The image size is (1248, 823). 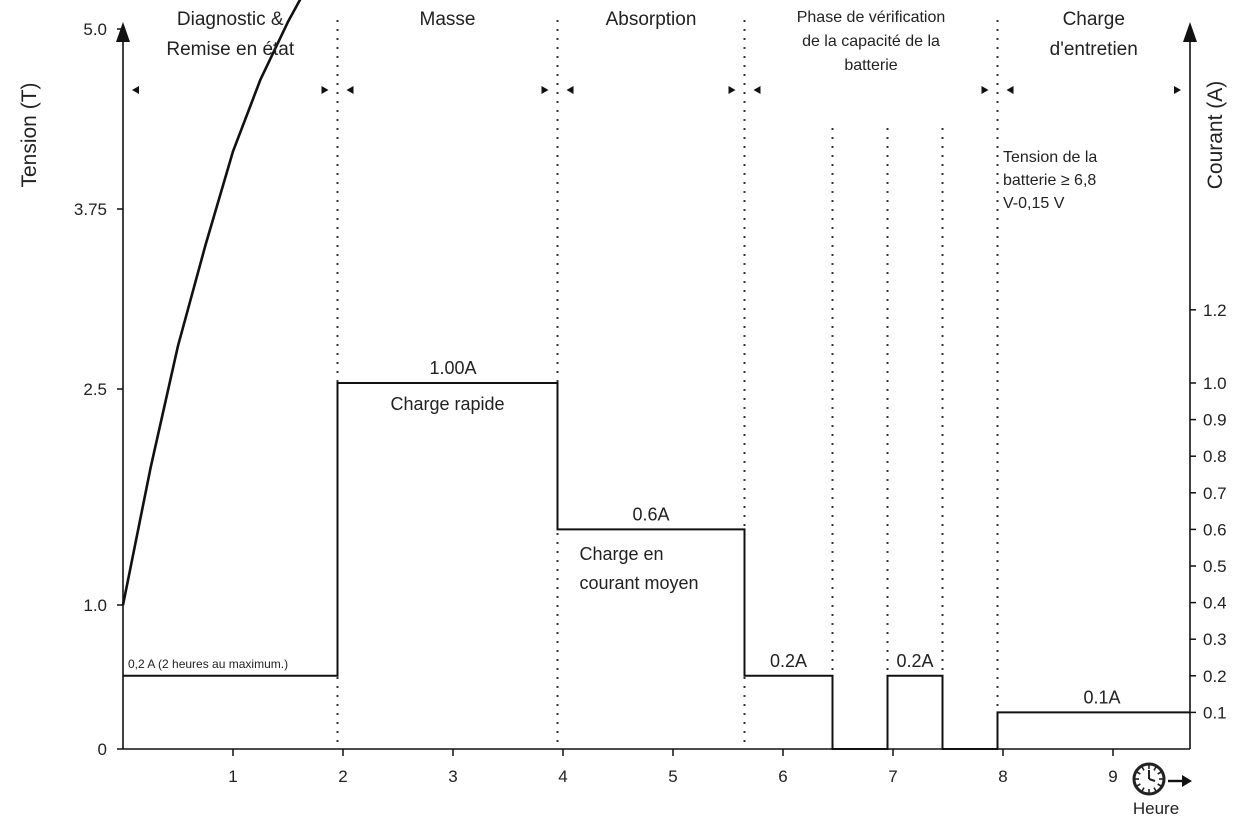 What do you see at coordinates (1215, 135) in the screenshot?
I see `y-right-axis-title: Courant (A)` at bounding box center [1215, 135].